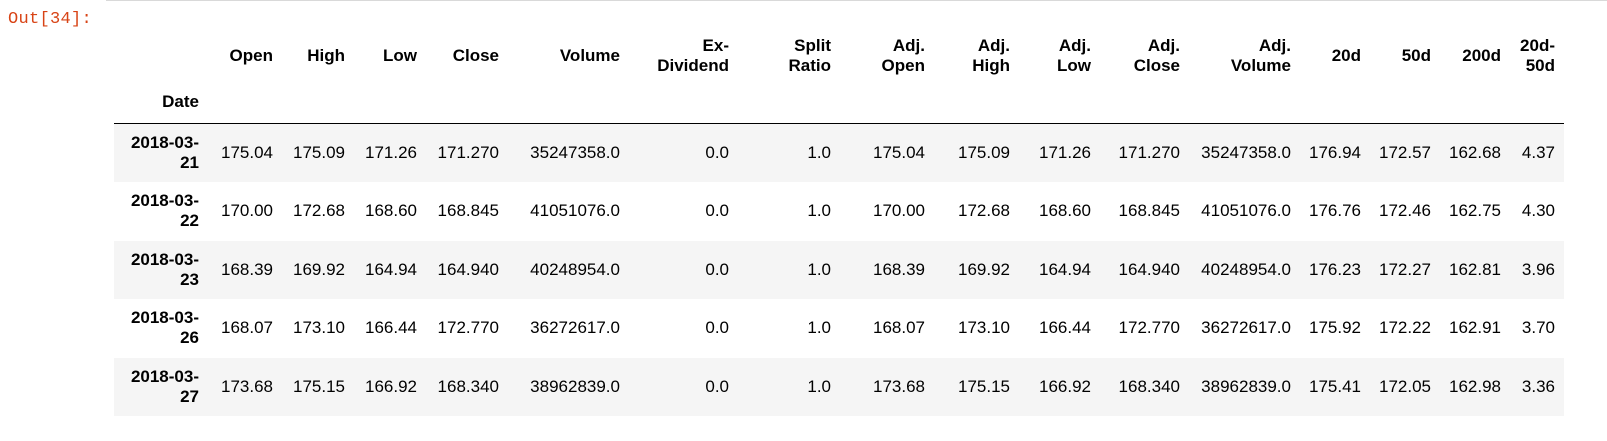 The image size is (1607, 441). What do you see at coordinates (1065, 269) in the screenshot?
I see `table-cell: 164.94` at bounding box center [1065, 269].